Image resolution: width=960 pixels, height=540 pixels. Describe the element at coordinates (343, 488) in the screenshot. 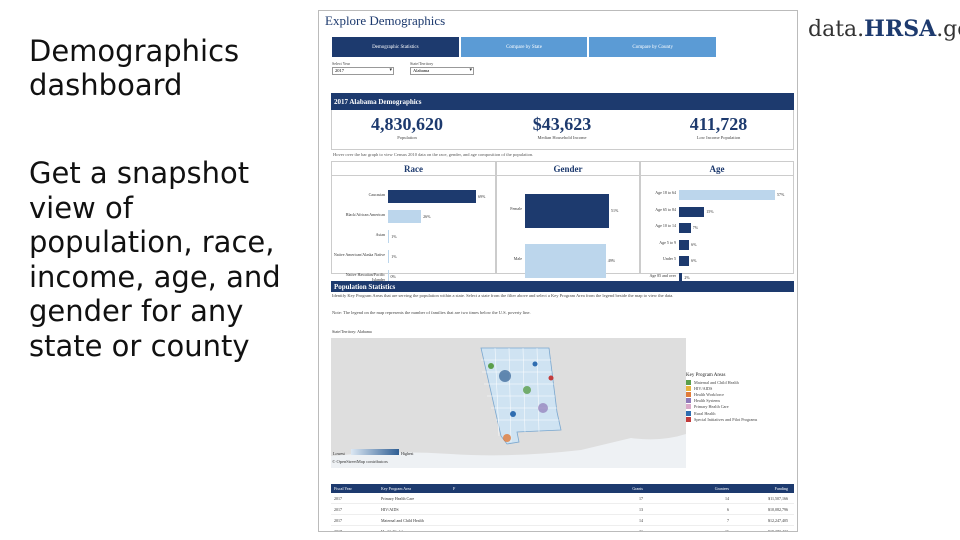

I see `header-fiscal-year: Fiscal Year` at that location.